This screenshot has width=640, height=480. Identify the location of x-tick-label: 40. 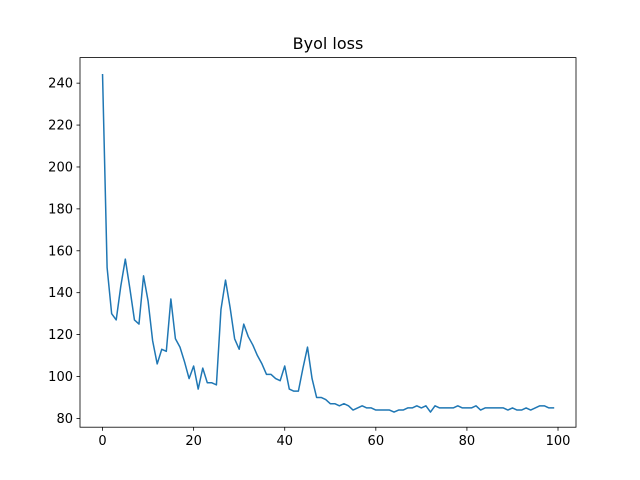
(284, 441).